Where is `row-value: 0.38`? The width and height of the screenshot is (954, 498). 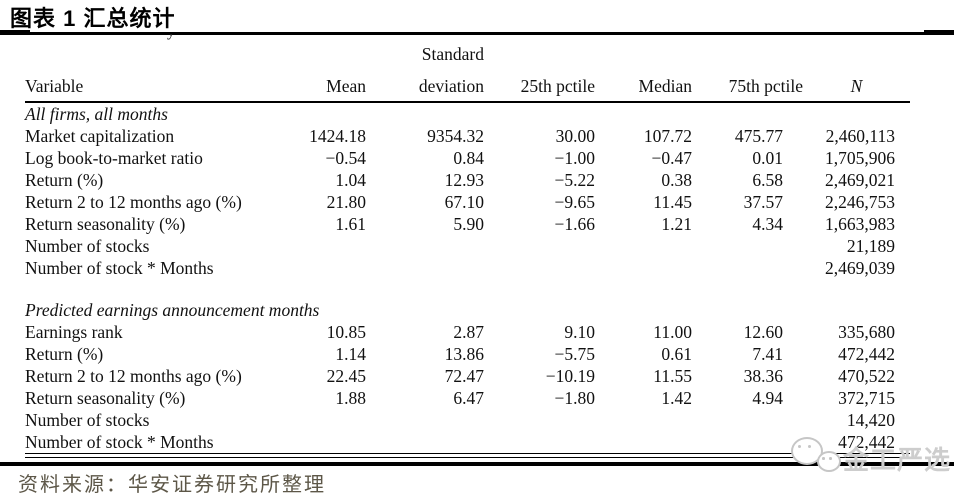 row-value: 0.38 is located at coordinates (676, 180).